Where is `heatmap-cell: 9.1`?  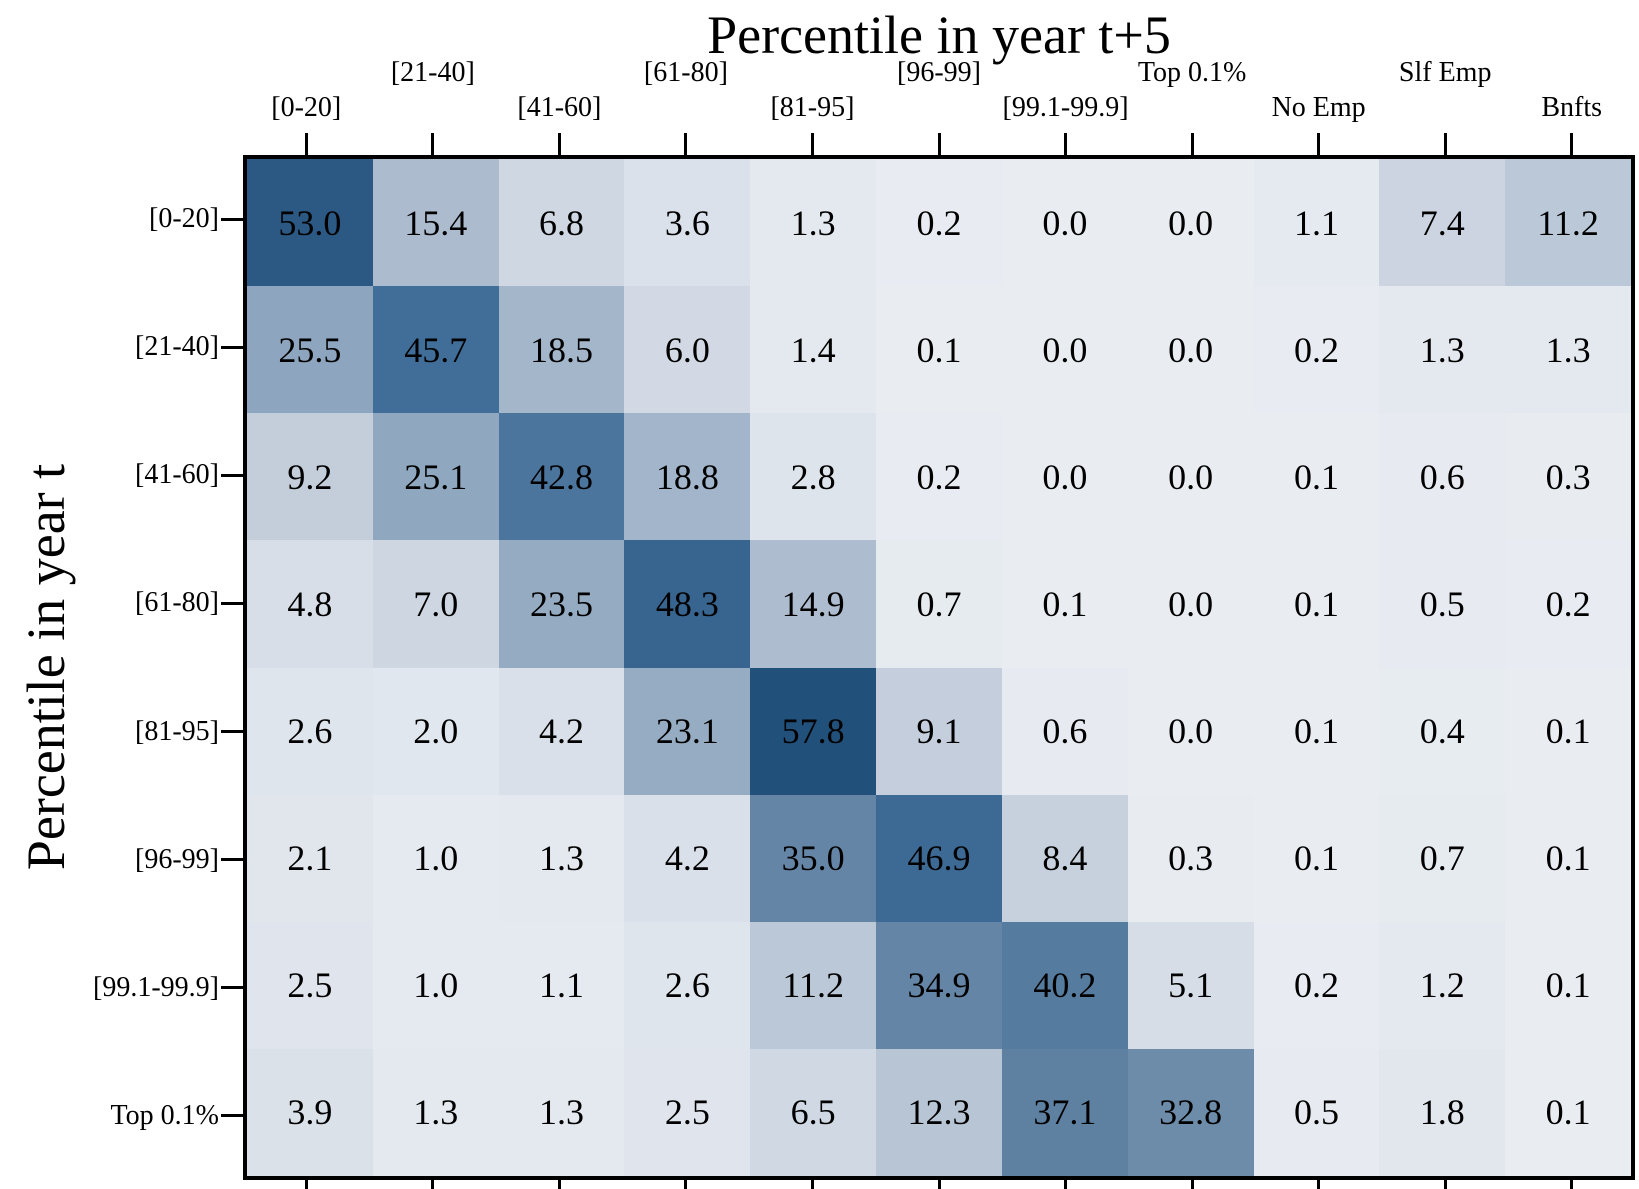 heatmap-cell: 9.1 is located at coordinates (939, 731).